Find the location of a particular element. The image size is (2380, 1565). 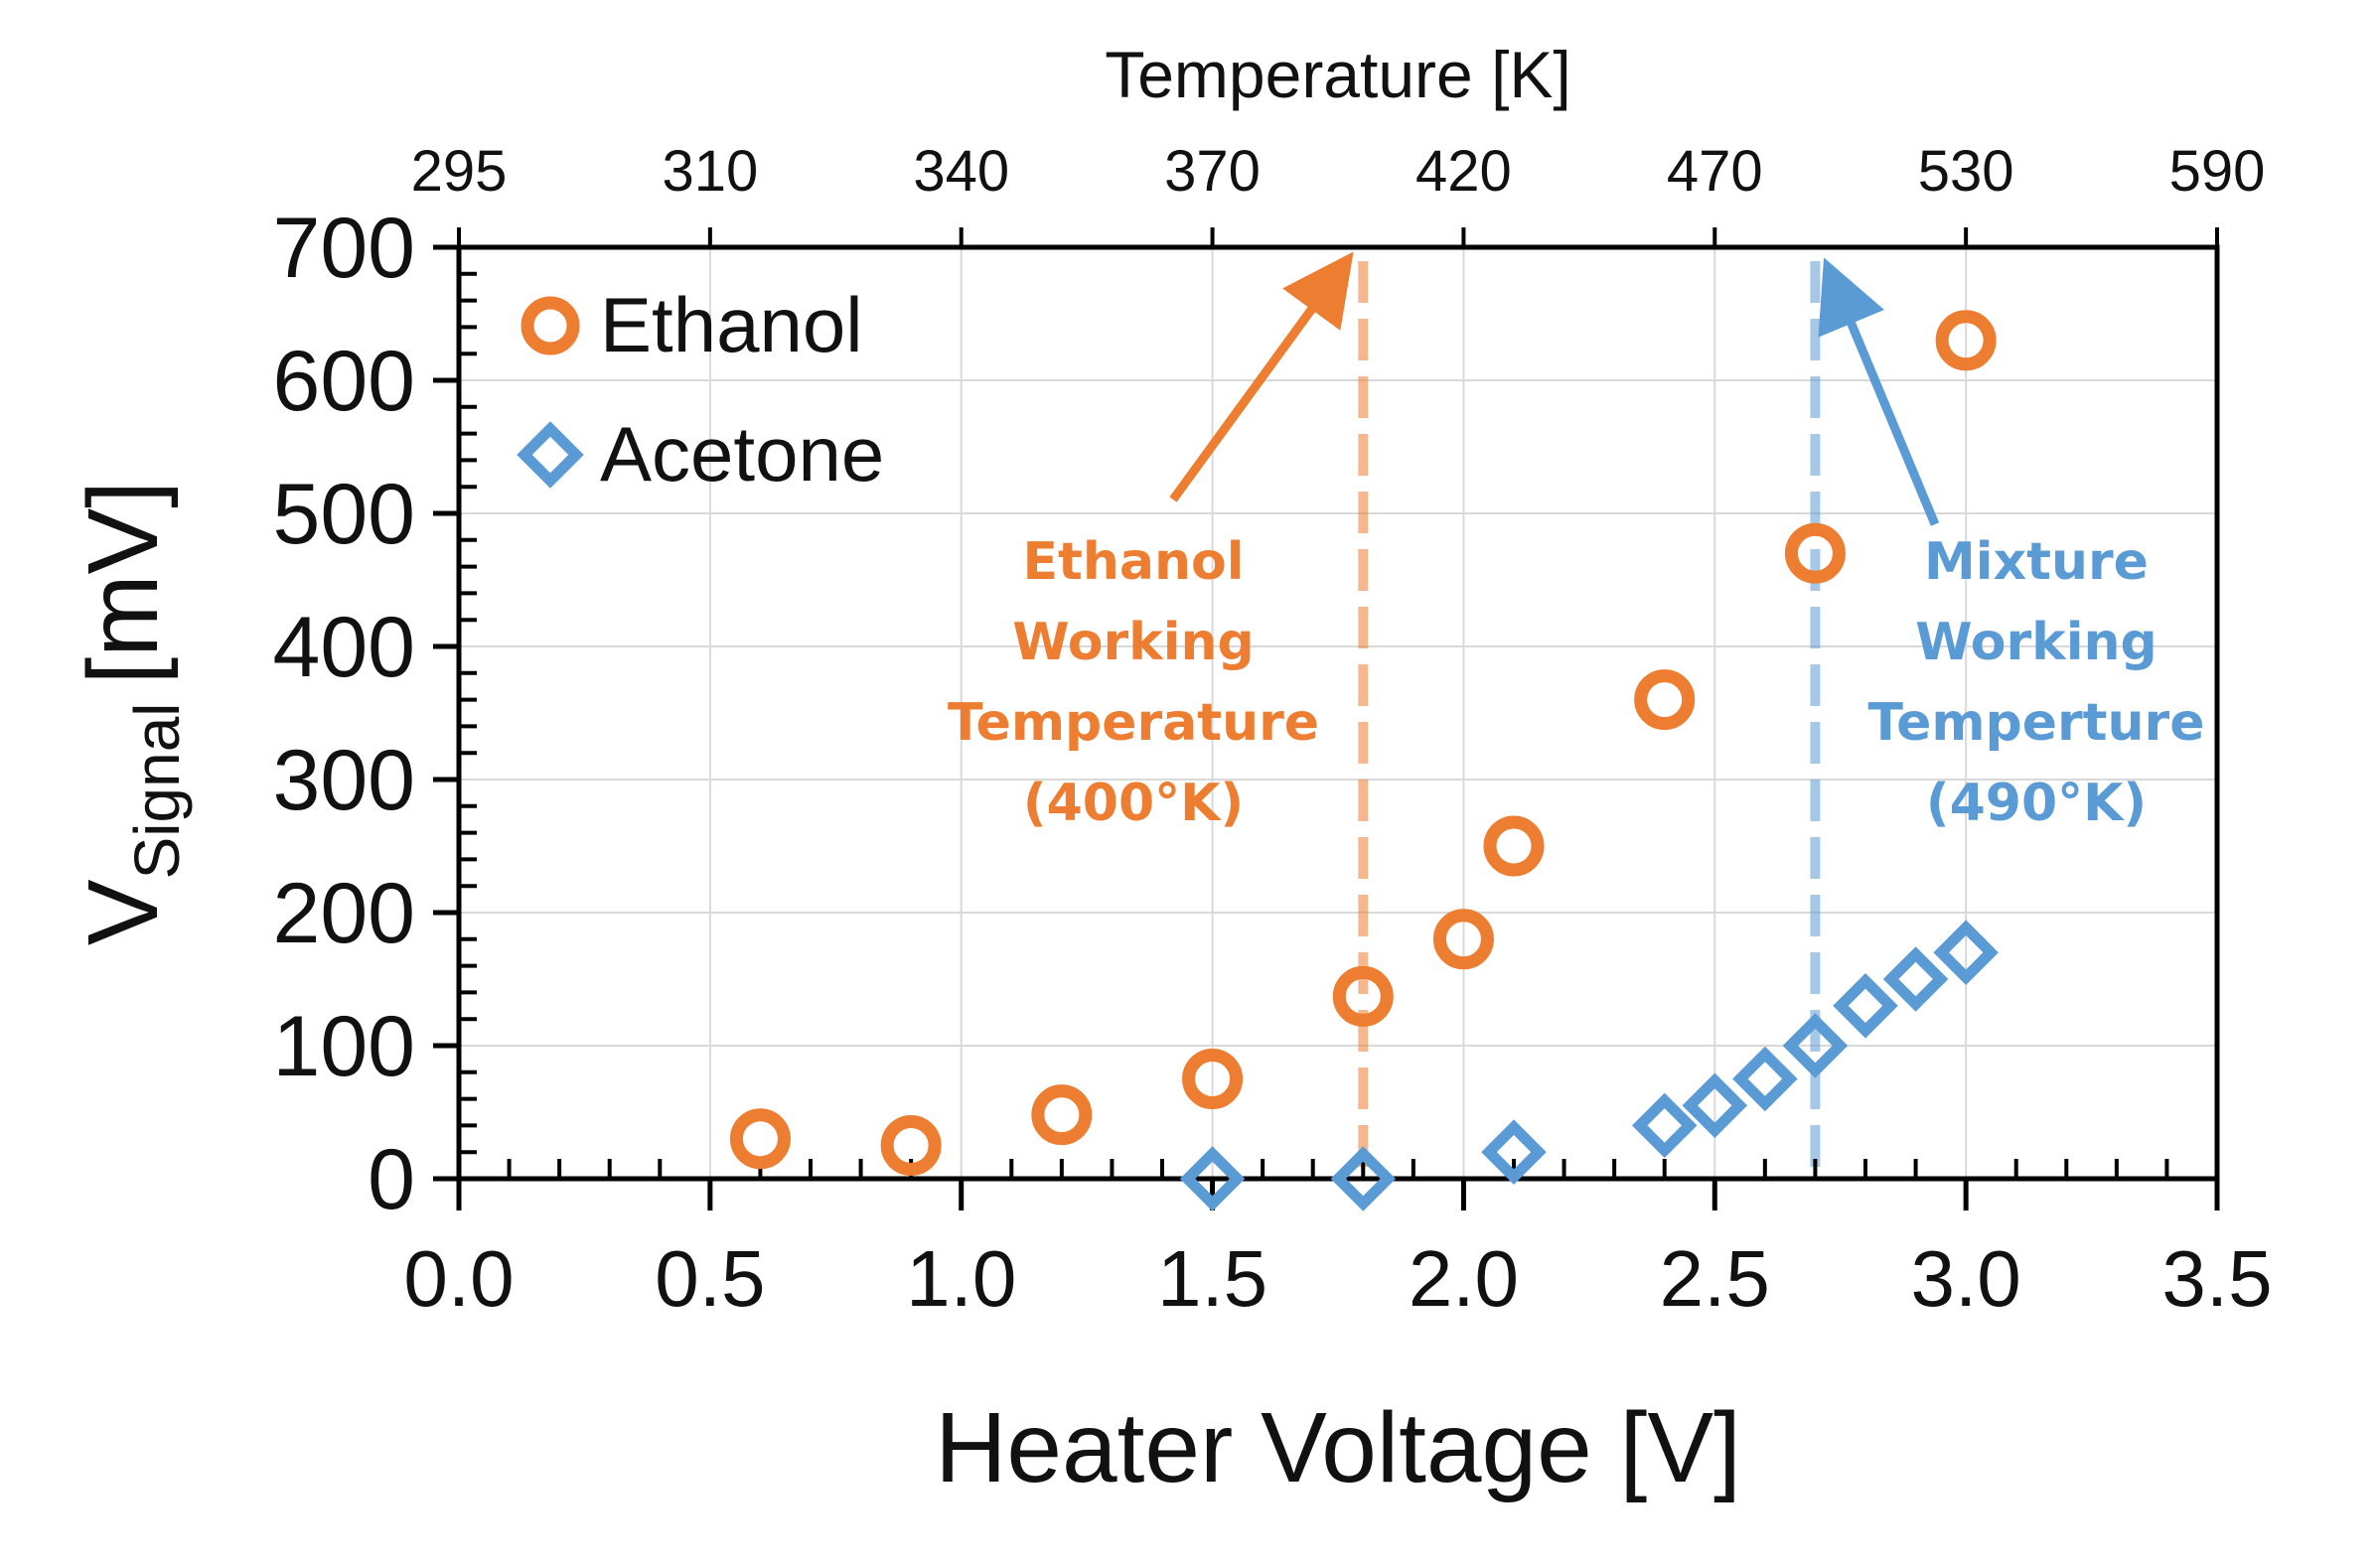

ethanol-working-temperature-annotation: Ethanol Working Temperature (400°K) is located at coordinates (1151, 542).